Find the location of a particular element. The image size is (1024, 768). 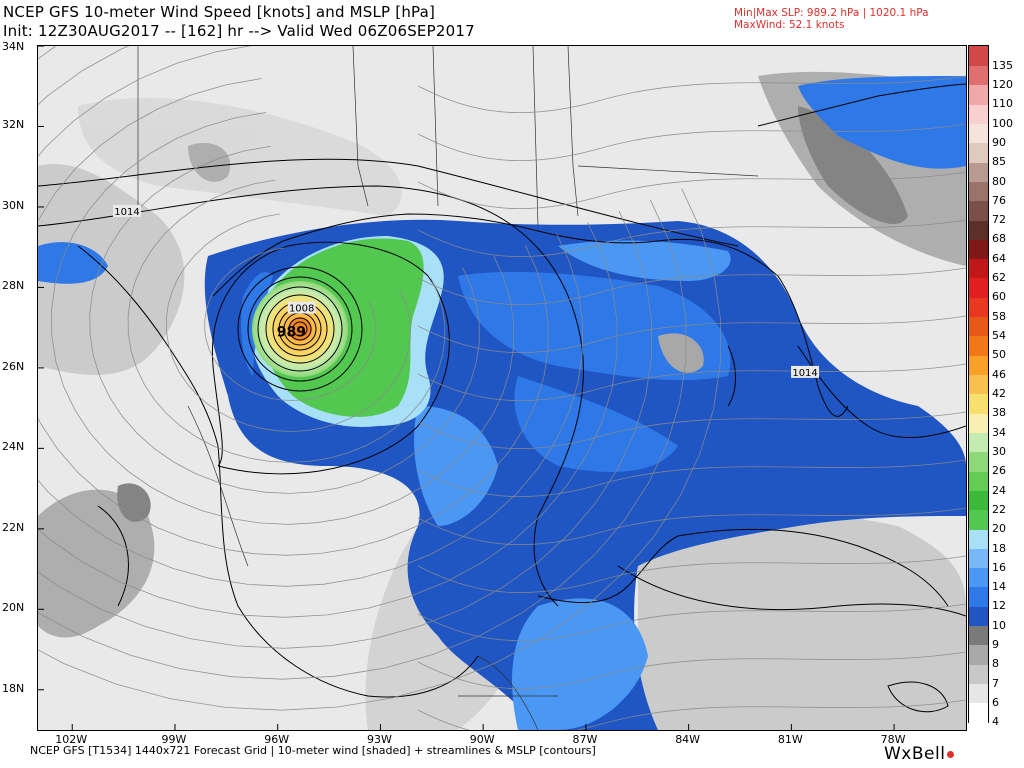

colorbar-label: 90 is located at coordinates (999, 142).